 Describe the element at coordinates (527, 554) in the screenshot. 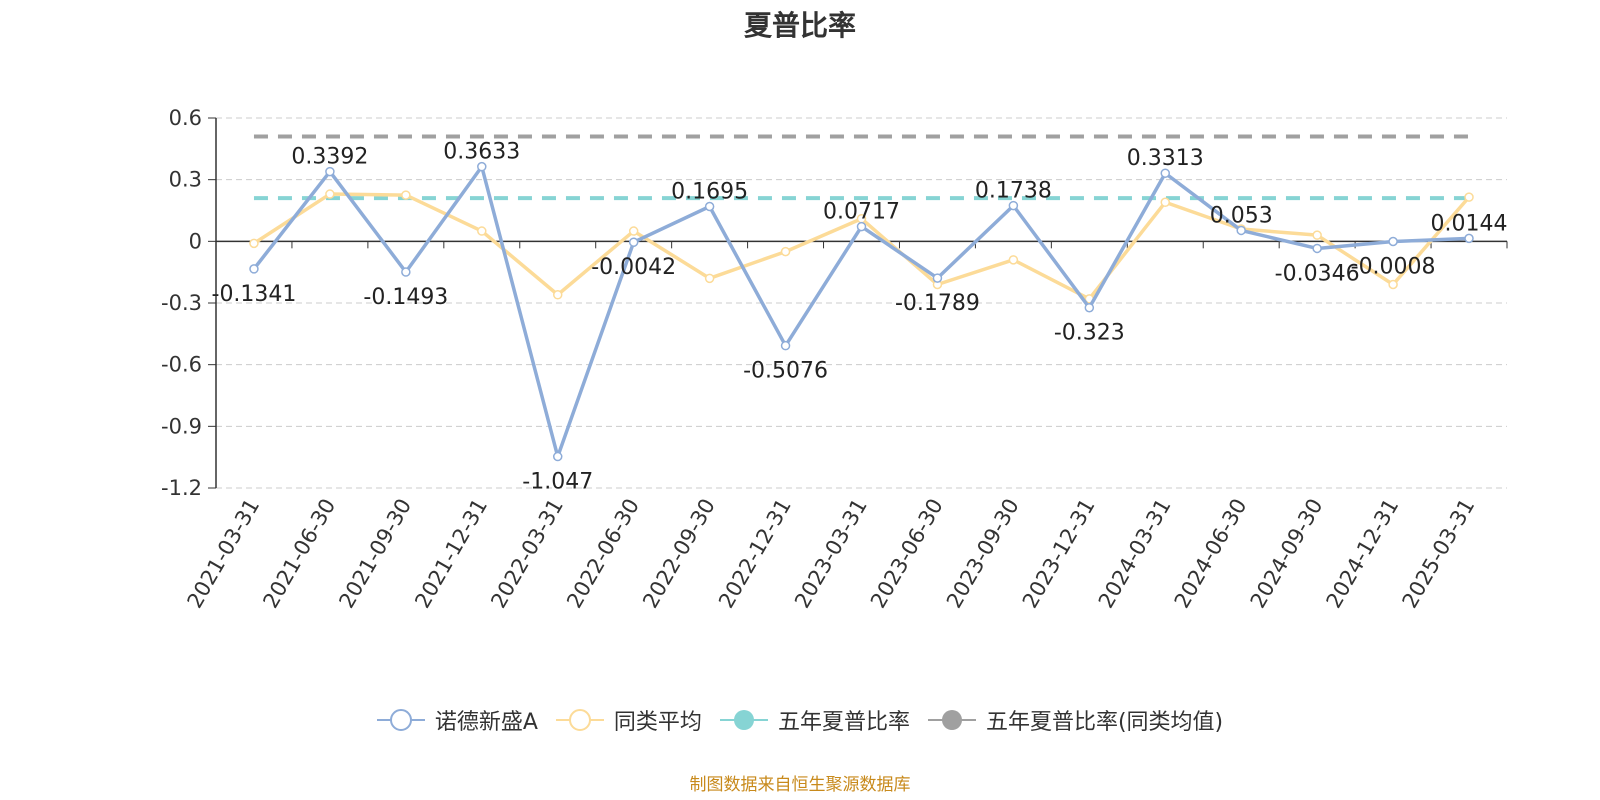

I see `x-tick-label: 2022-03-31` at that location.